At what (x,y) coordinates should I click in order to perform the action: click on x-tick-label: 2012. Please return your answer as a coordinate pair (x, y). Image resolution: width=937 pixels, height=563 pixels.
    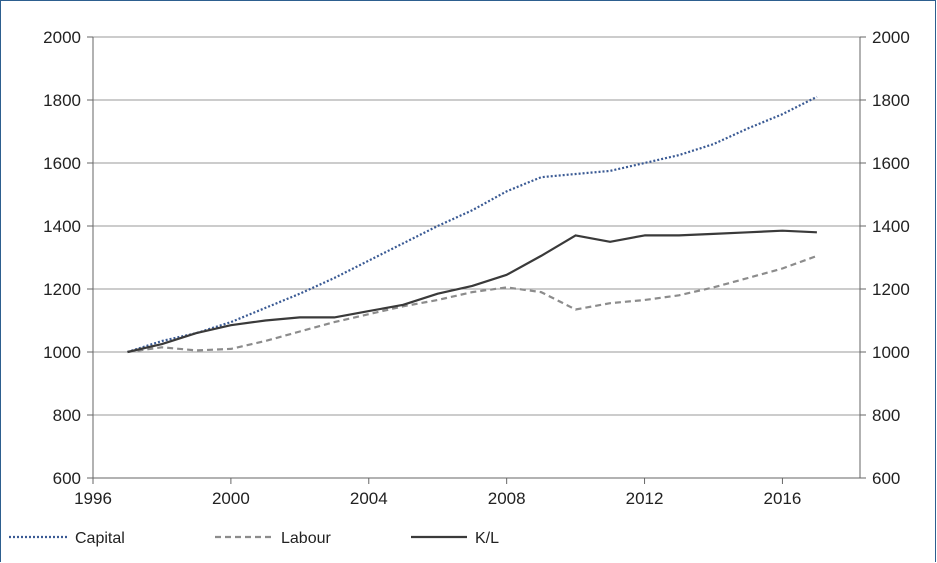
    Looking at the image, I should click on (645, 498).